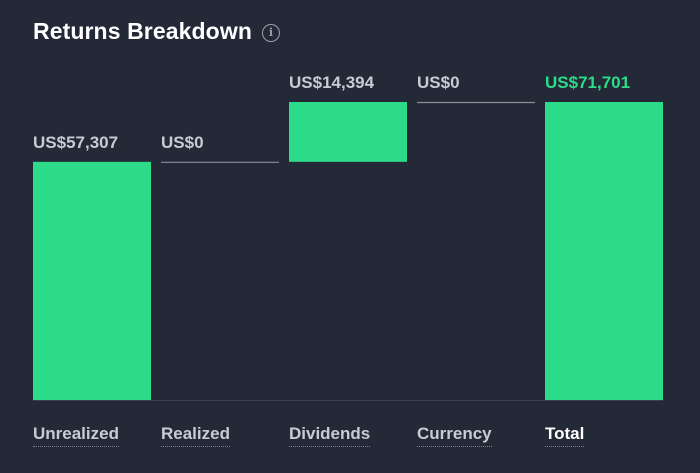 This screenshot has height=473, width=700. What do you see at coordinates (182, 142) in the screenshot?
I see `value-label-realized: US$0` at bounding box center [182, 142].